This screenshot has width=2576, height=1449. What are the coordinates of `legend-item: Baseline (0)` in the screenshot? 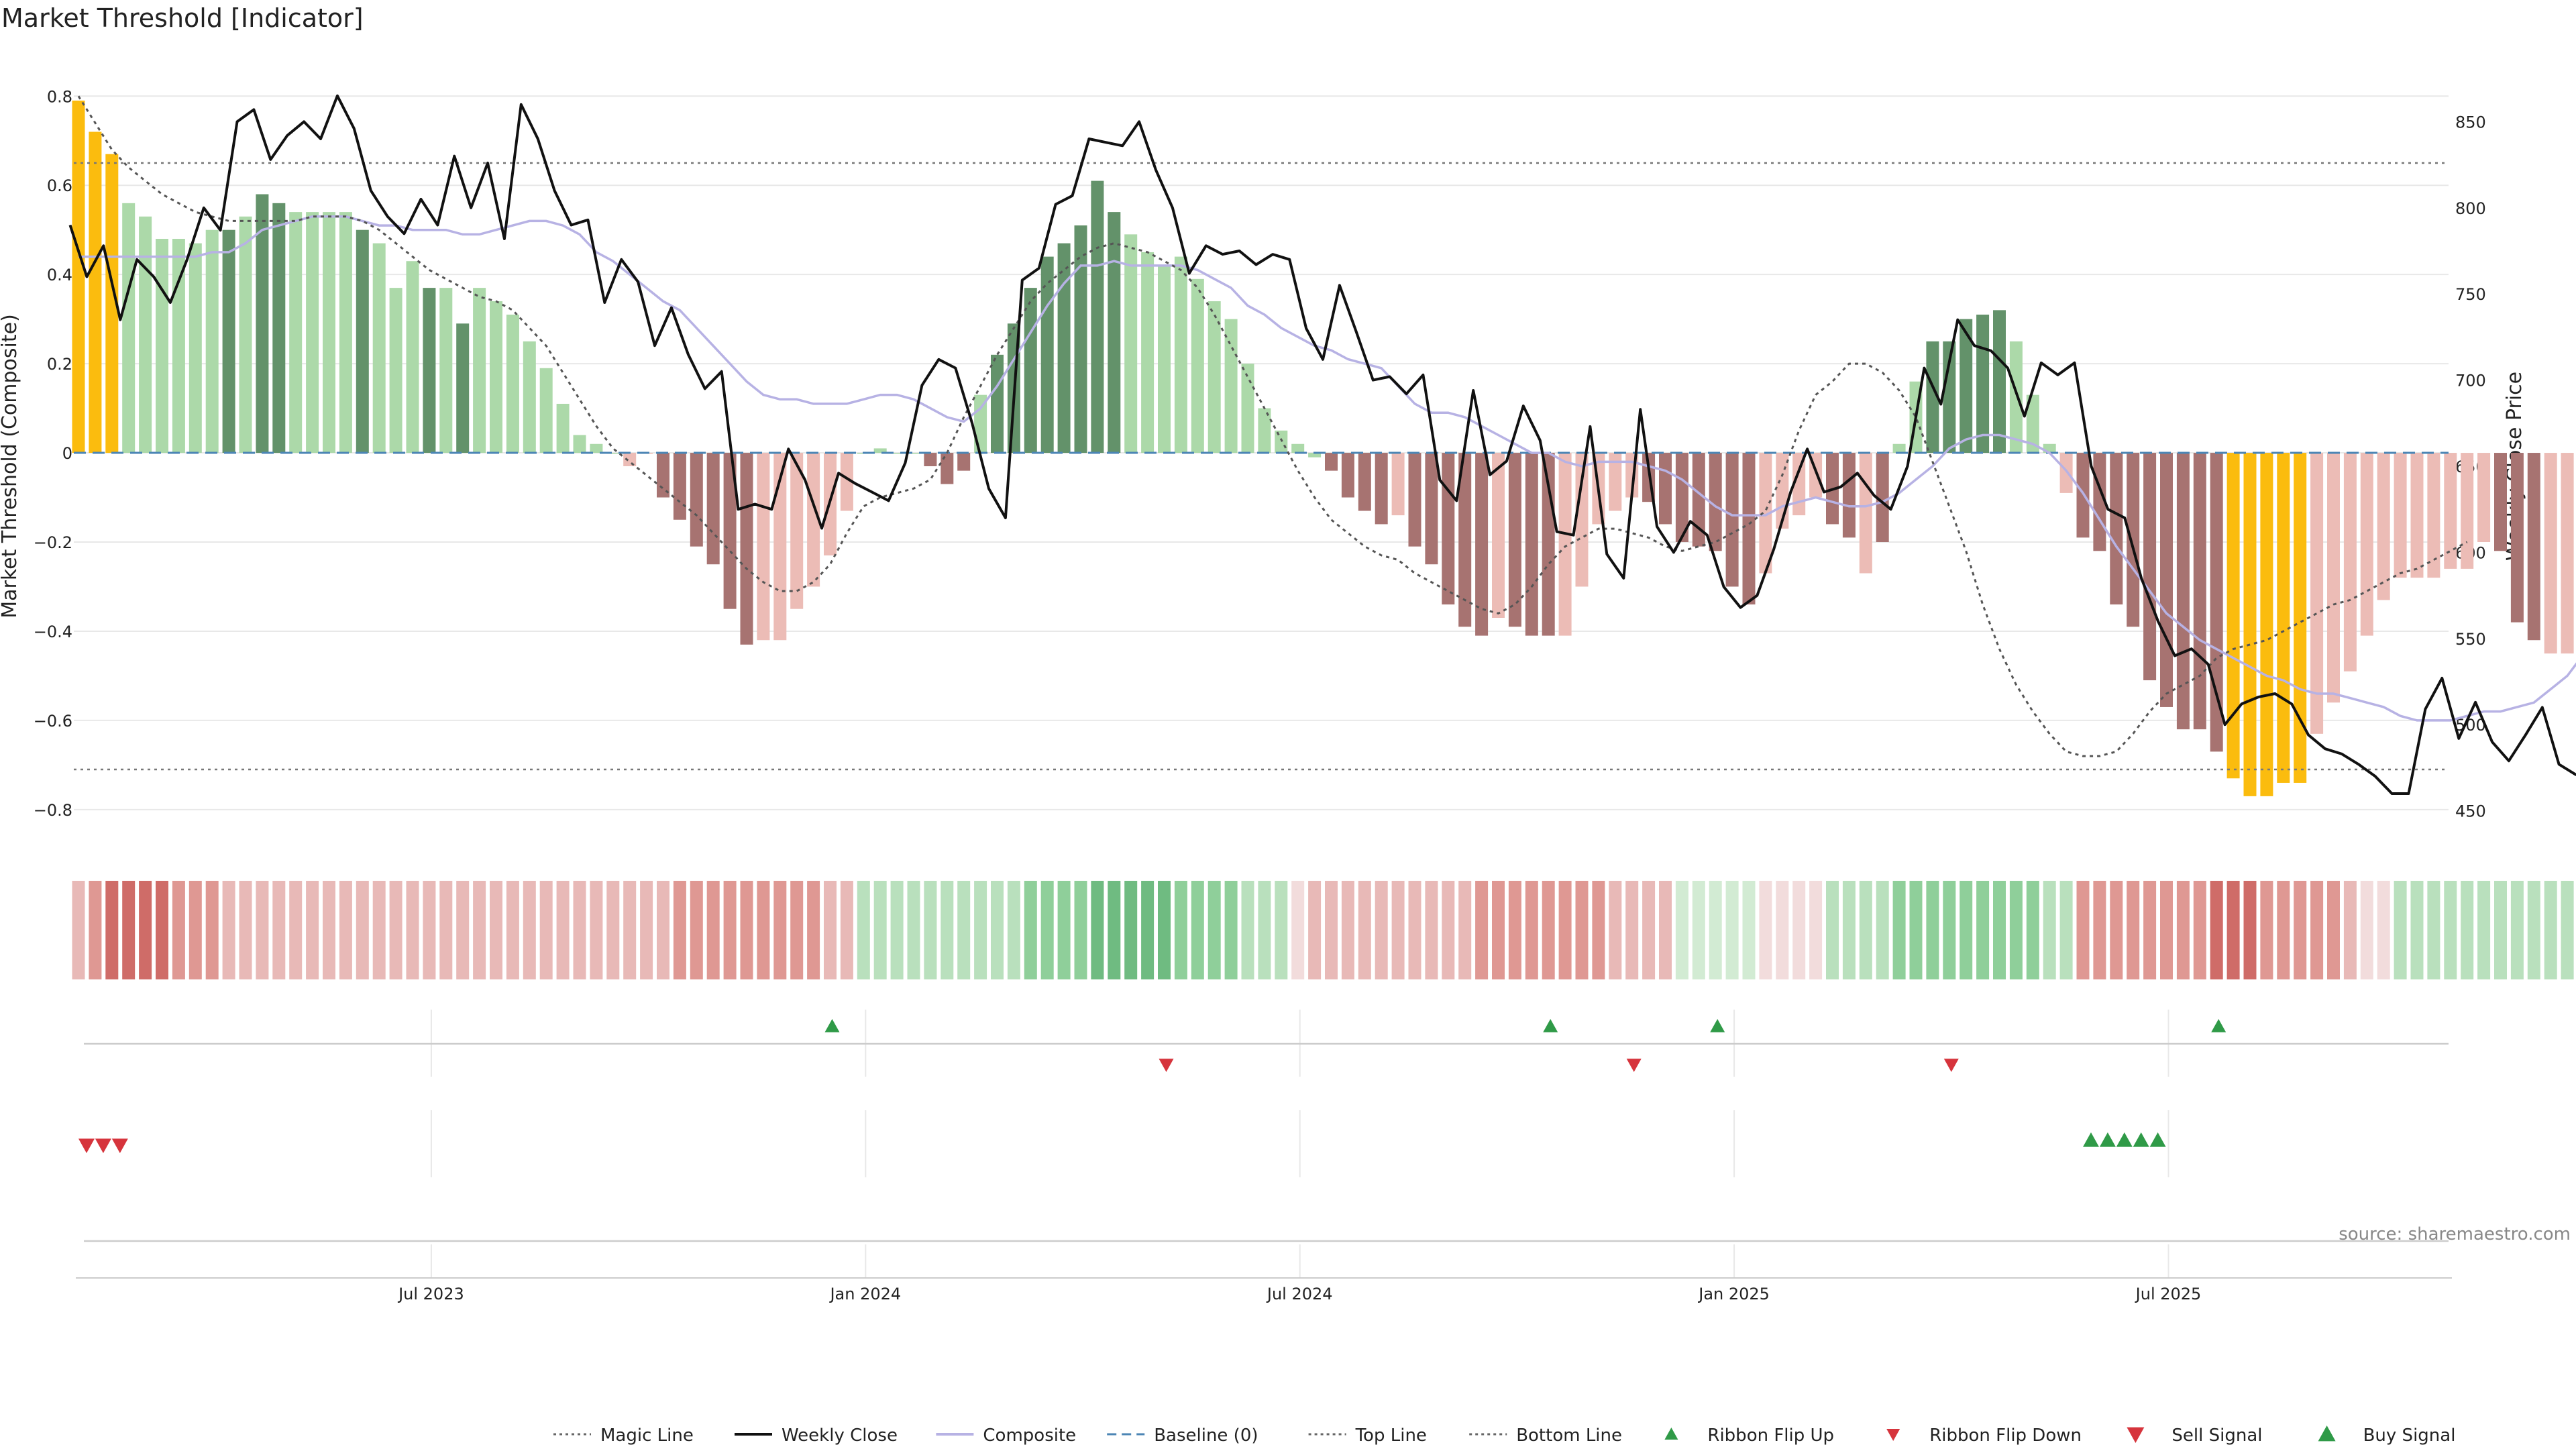 It's located at (1182, 1436).